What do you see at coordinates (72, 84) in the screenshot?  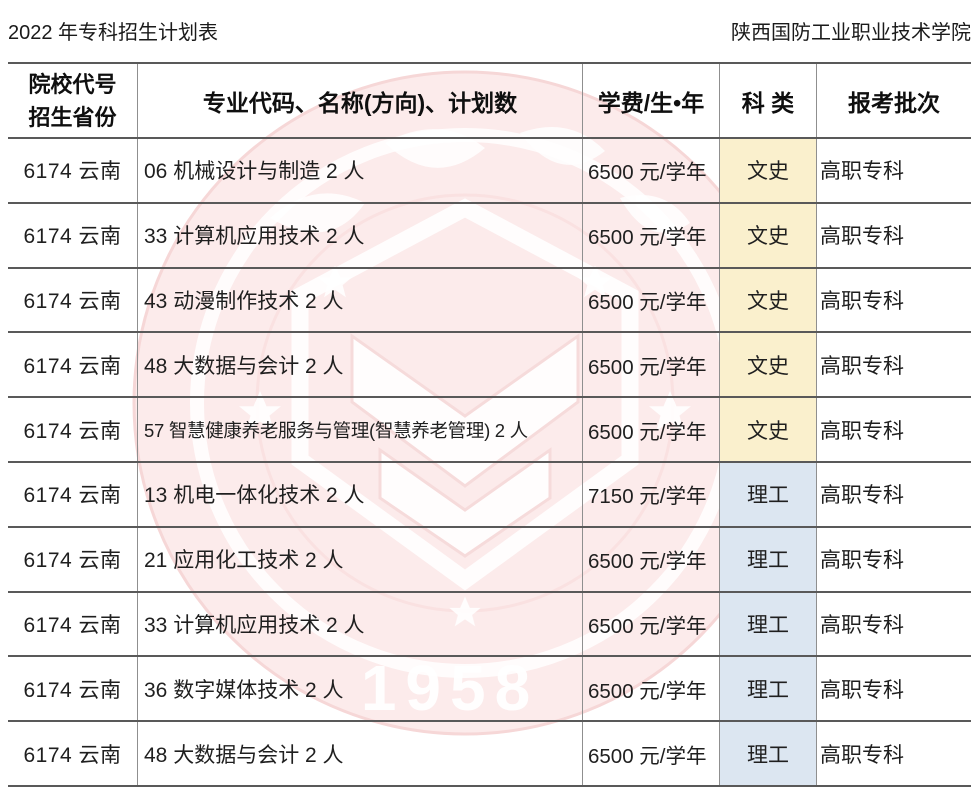 I see `header-college-code: 院校代号` at bounding box center [72, 84].